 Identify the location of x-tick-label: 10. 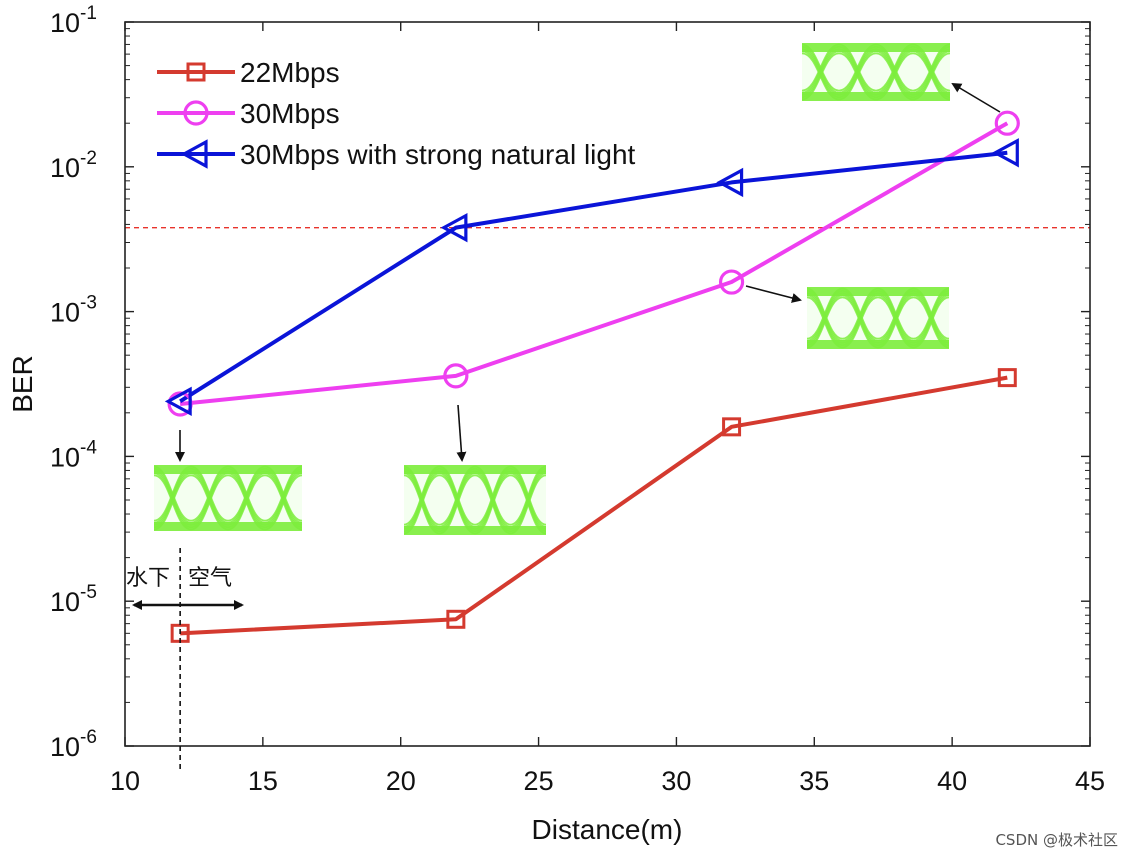
(125, 781).